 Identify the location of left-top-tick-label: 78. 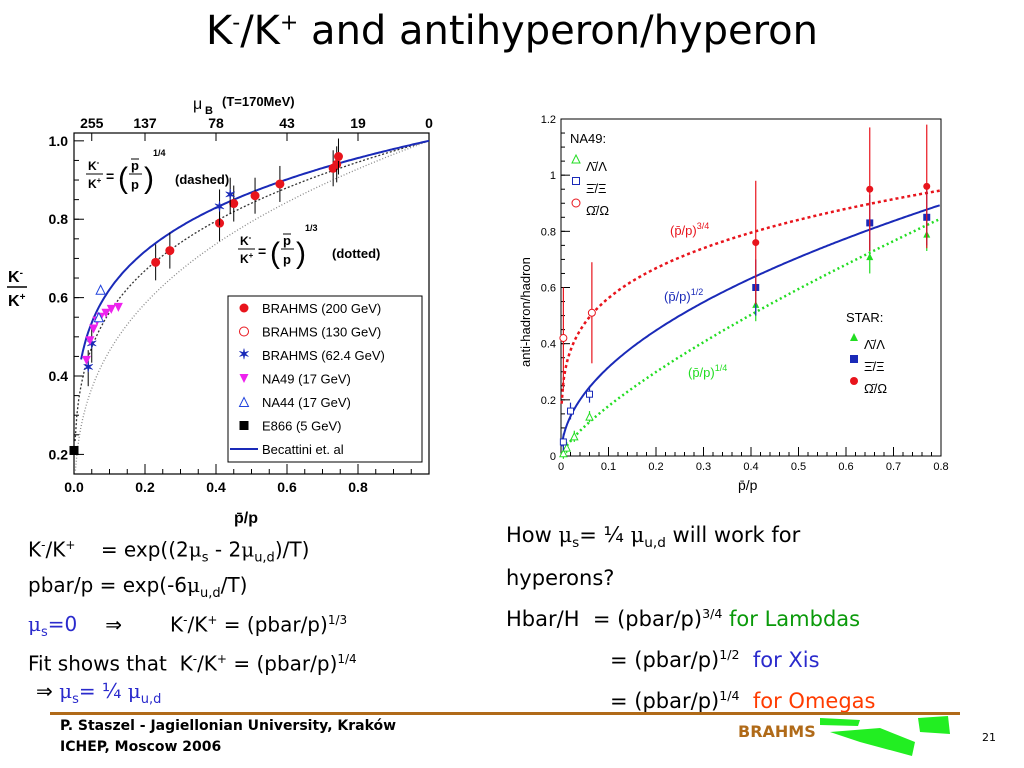
(216, 123).